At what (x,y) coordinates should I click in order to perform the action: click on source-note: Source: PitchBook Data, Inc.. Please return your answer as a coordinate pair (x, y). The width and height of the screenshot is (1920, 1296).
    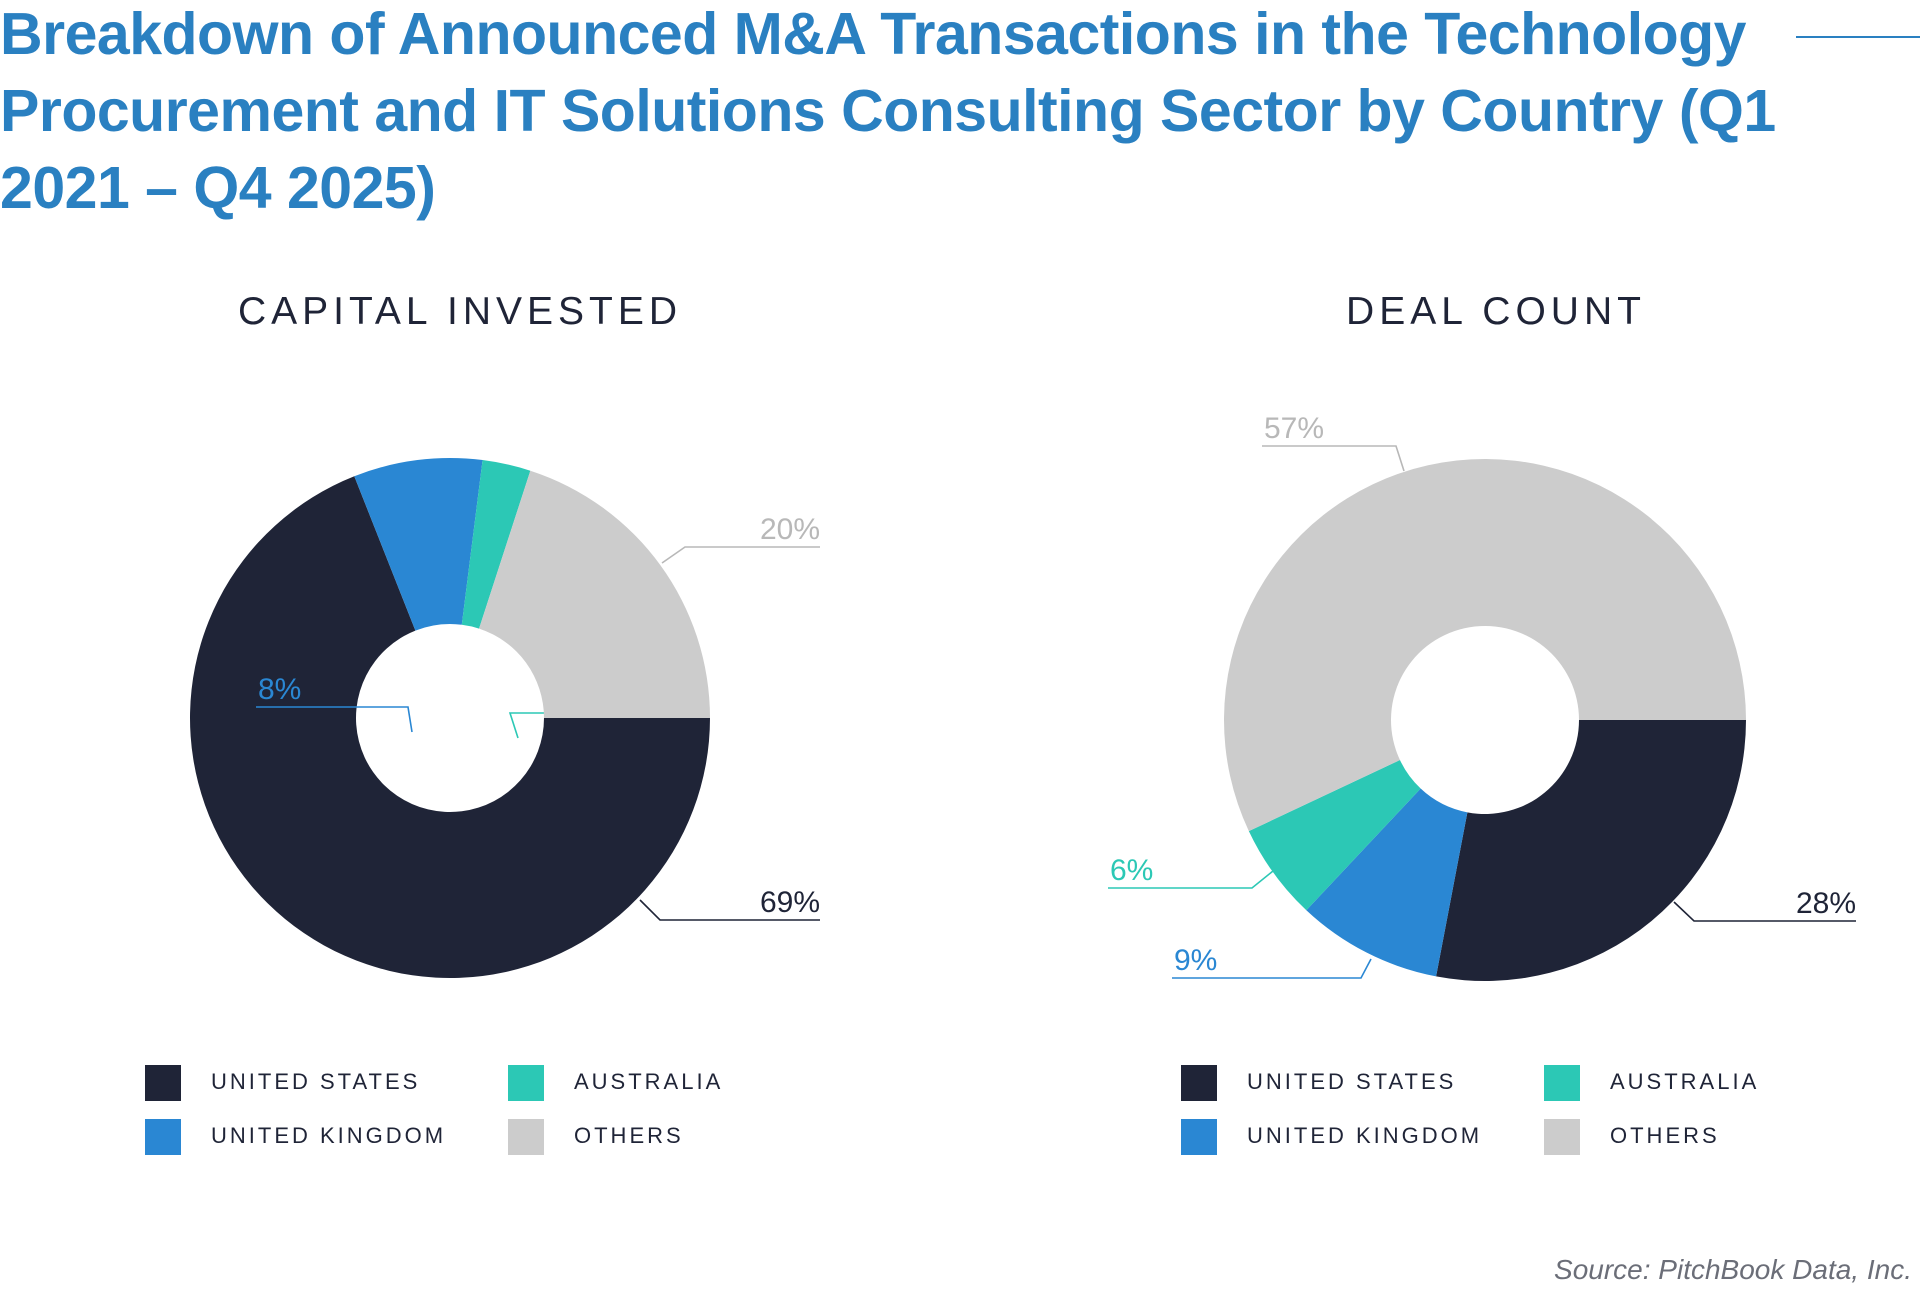
    Looking at the image, I should click on (1733, 1269).